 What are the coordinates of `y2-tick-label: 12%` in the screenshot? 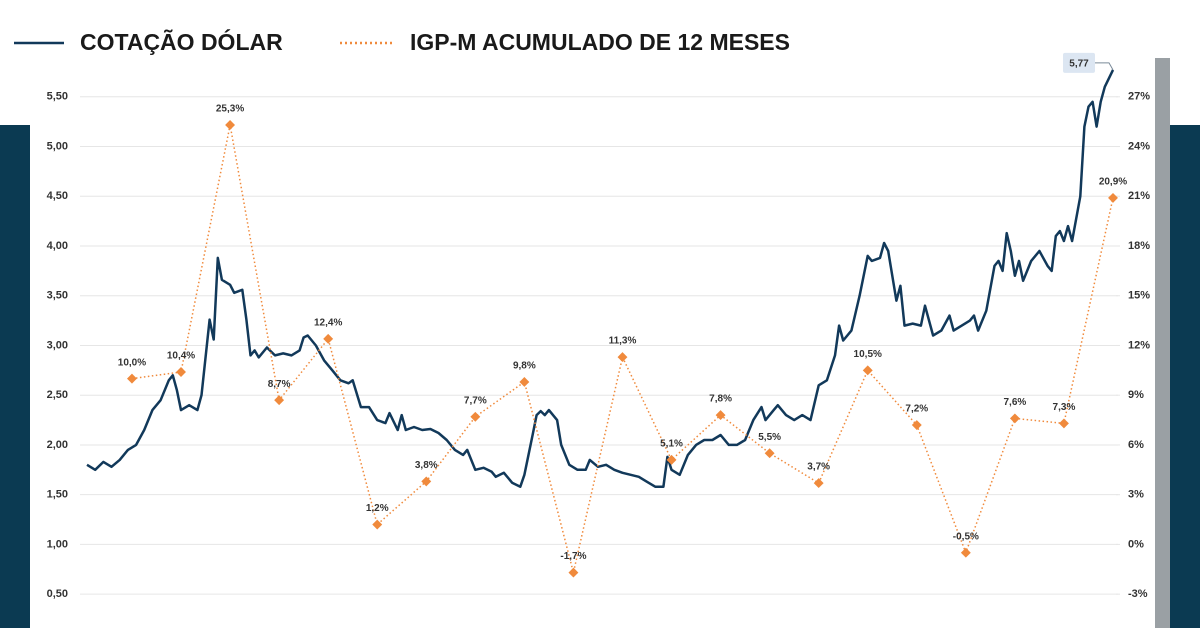 It's located at (1139, 345).